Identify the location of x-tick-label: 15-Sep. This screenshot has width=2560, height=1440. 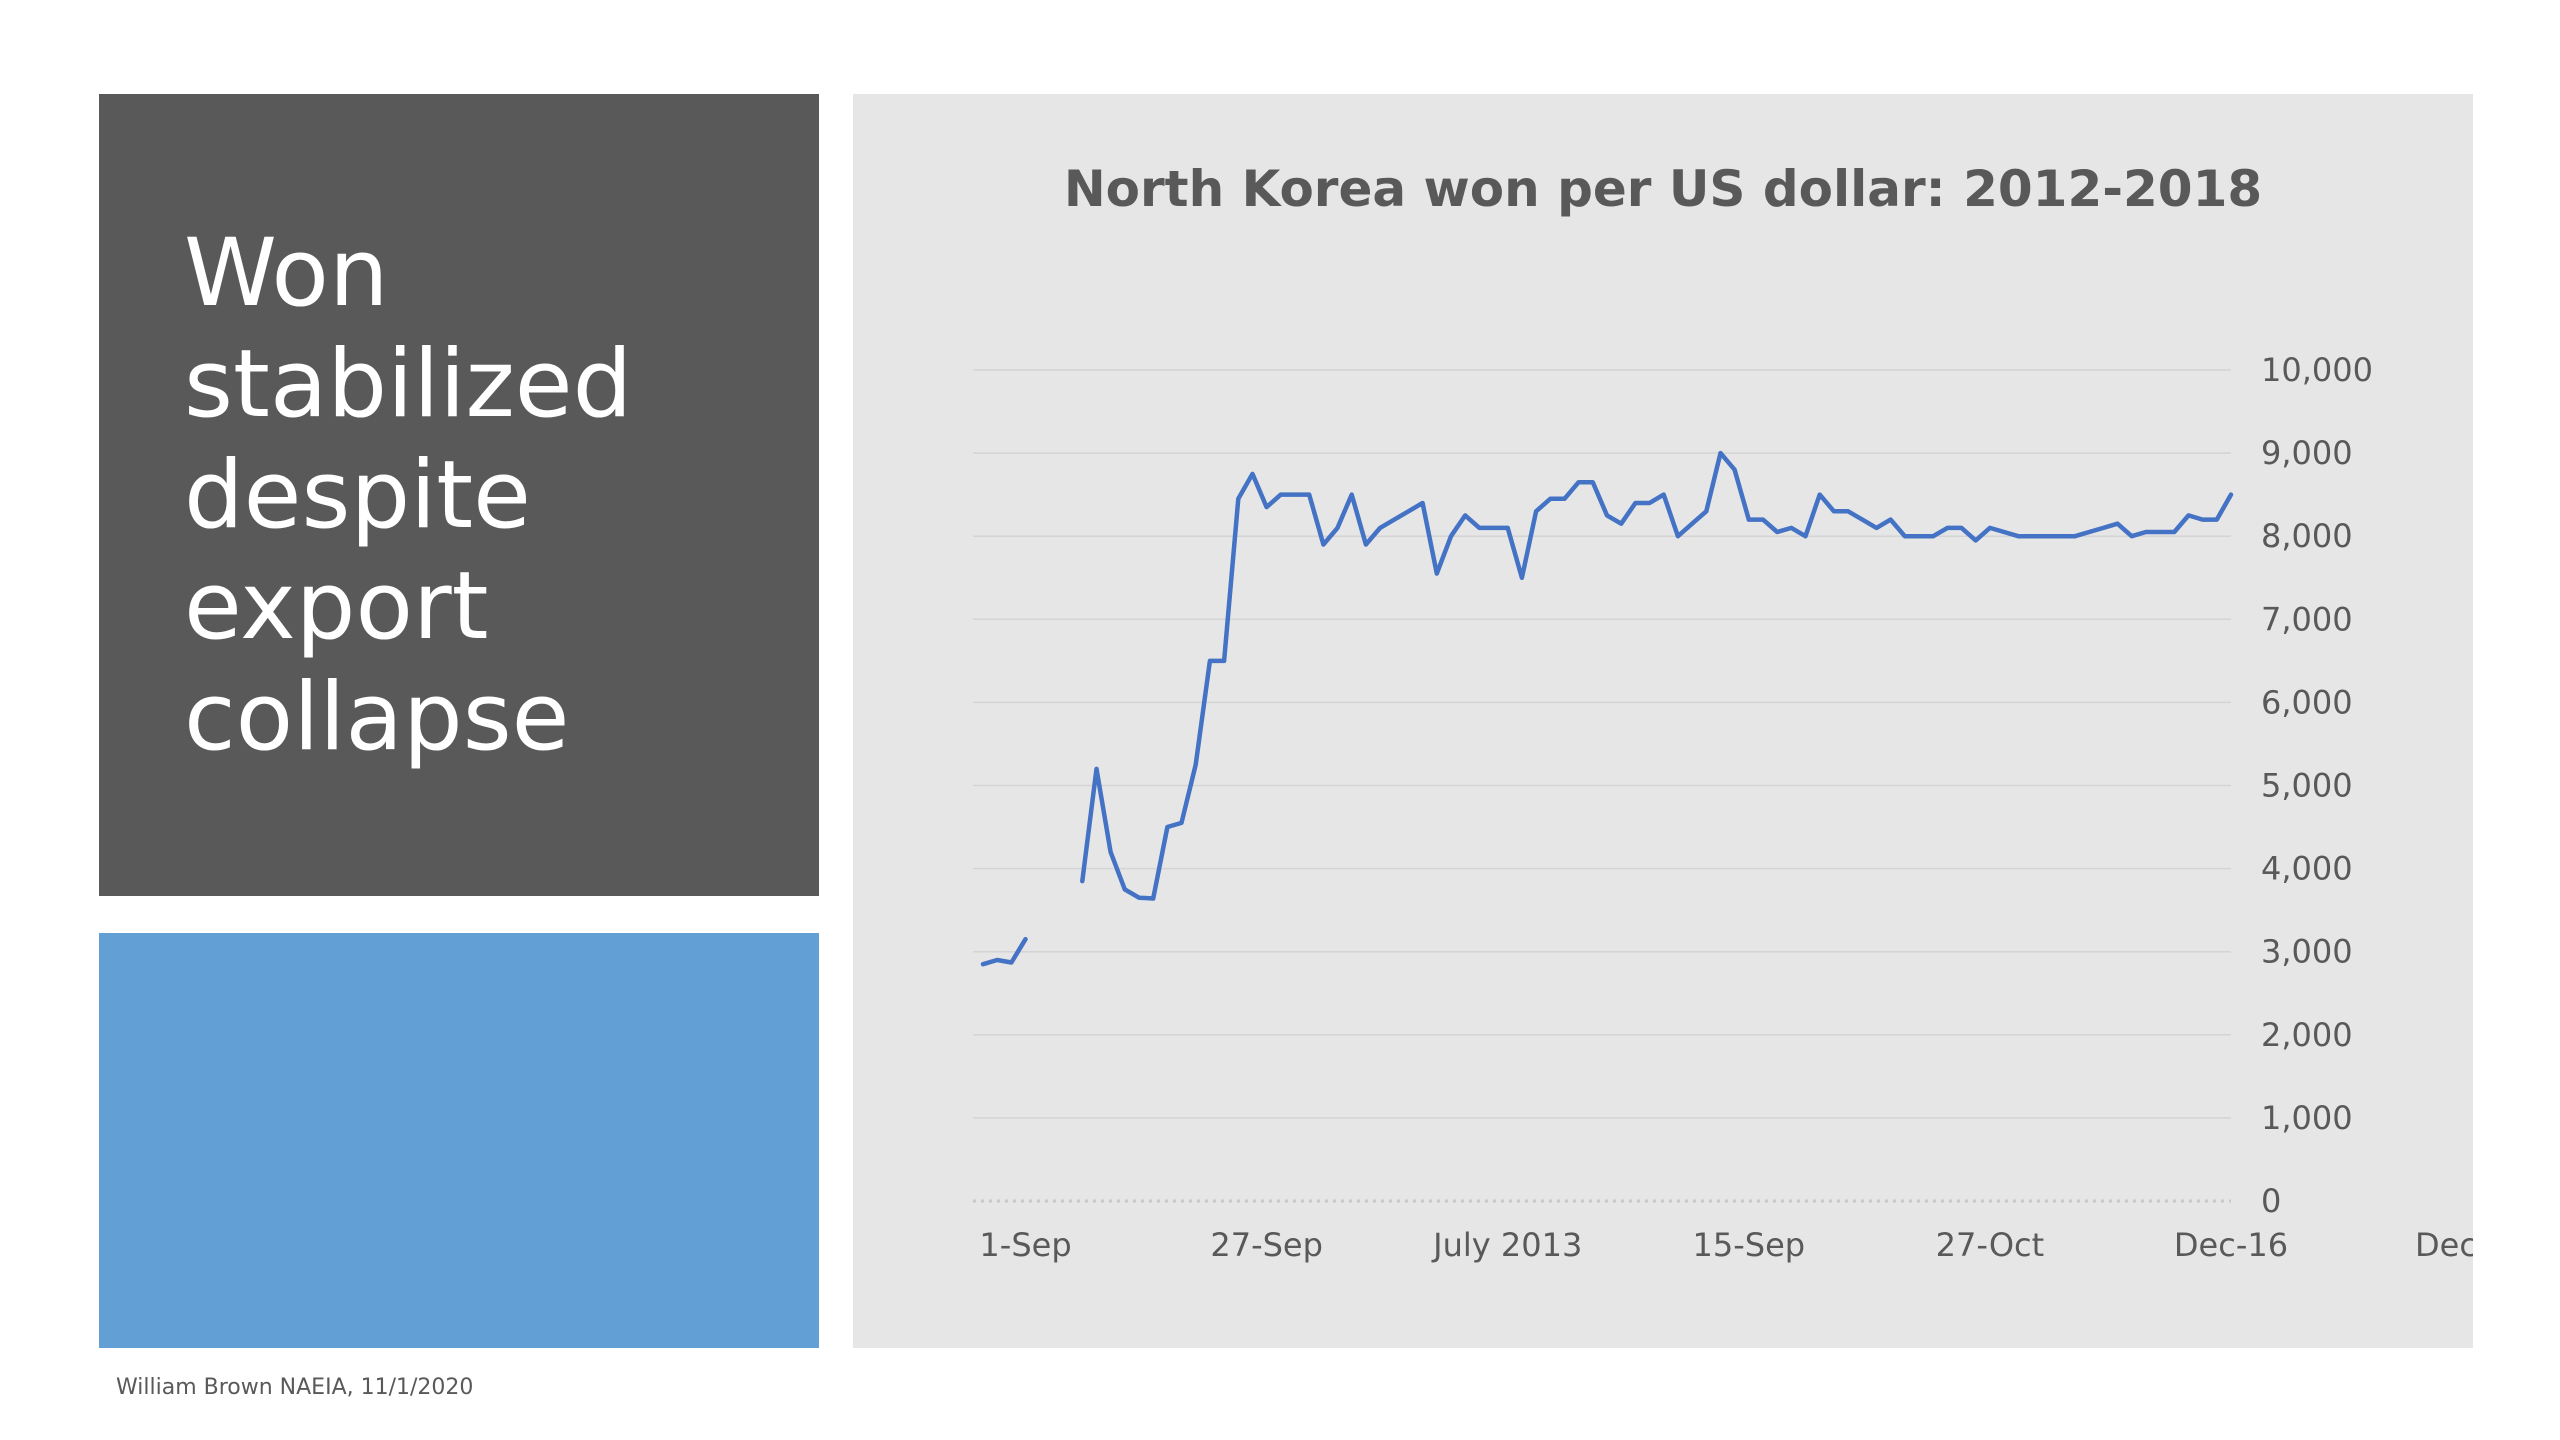
(1749, 1245).